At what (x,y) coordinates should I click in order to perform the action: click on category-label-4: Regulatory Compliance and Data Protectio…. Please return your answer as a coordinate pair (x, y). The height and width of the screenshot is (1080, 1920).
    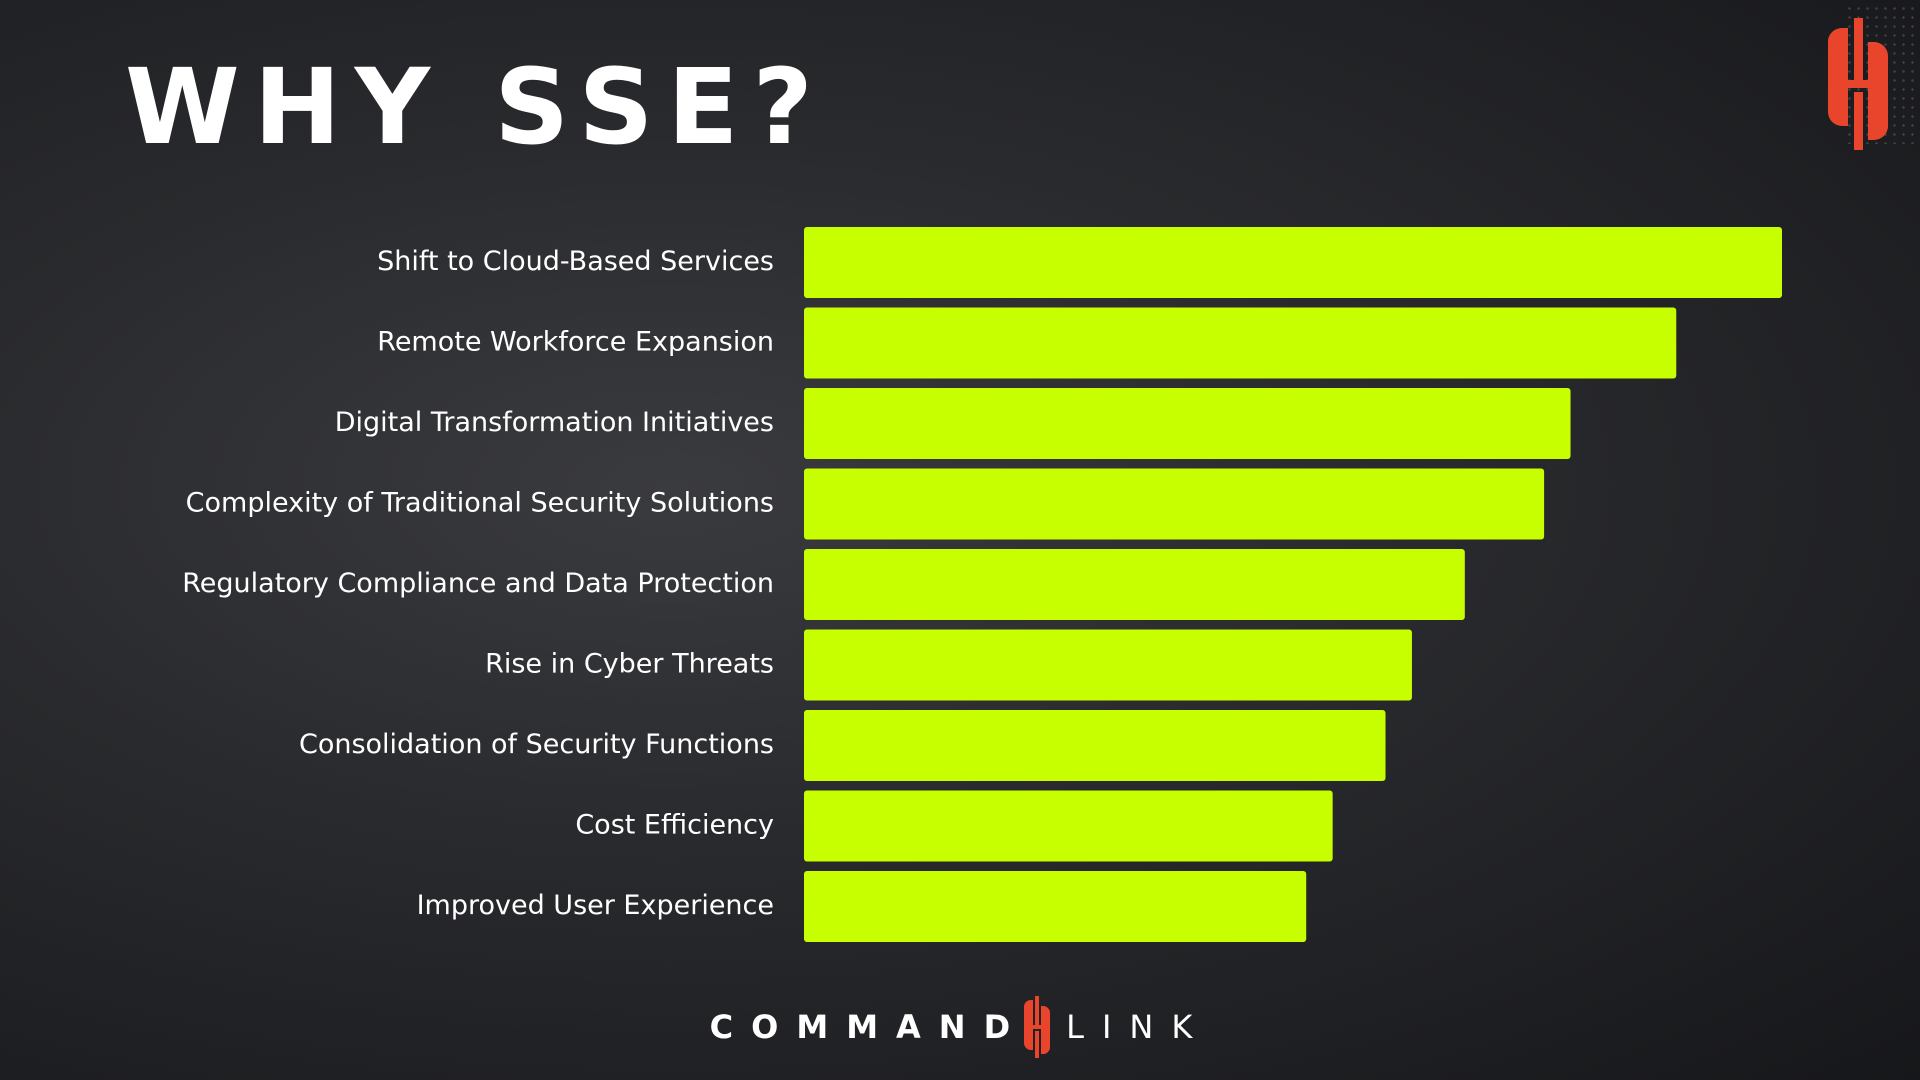
    Looking at the image, I should click on (478, 583).